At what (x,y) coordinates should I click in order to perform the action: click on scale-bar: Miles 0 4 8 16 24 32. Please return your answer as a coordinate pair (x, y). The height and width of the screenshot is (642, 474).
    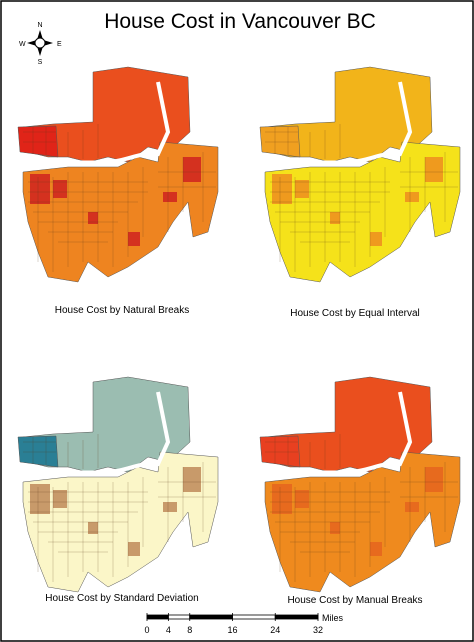
    Looking at the image, I should click on (244, 624).